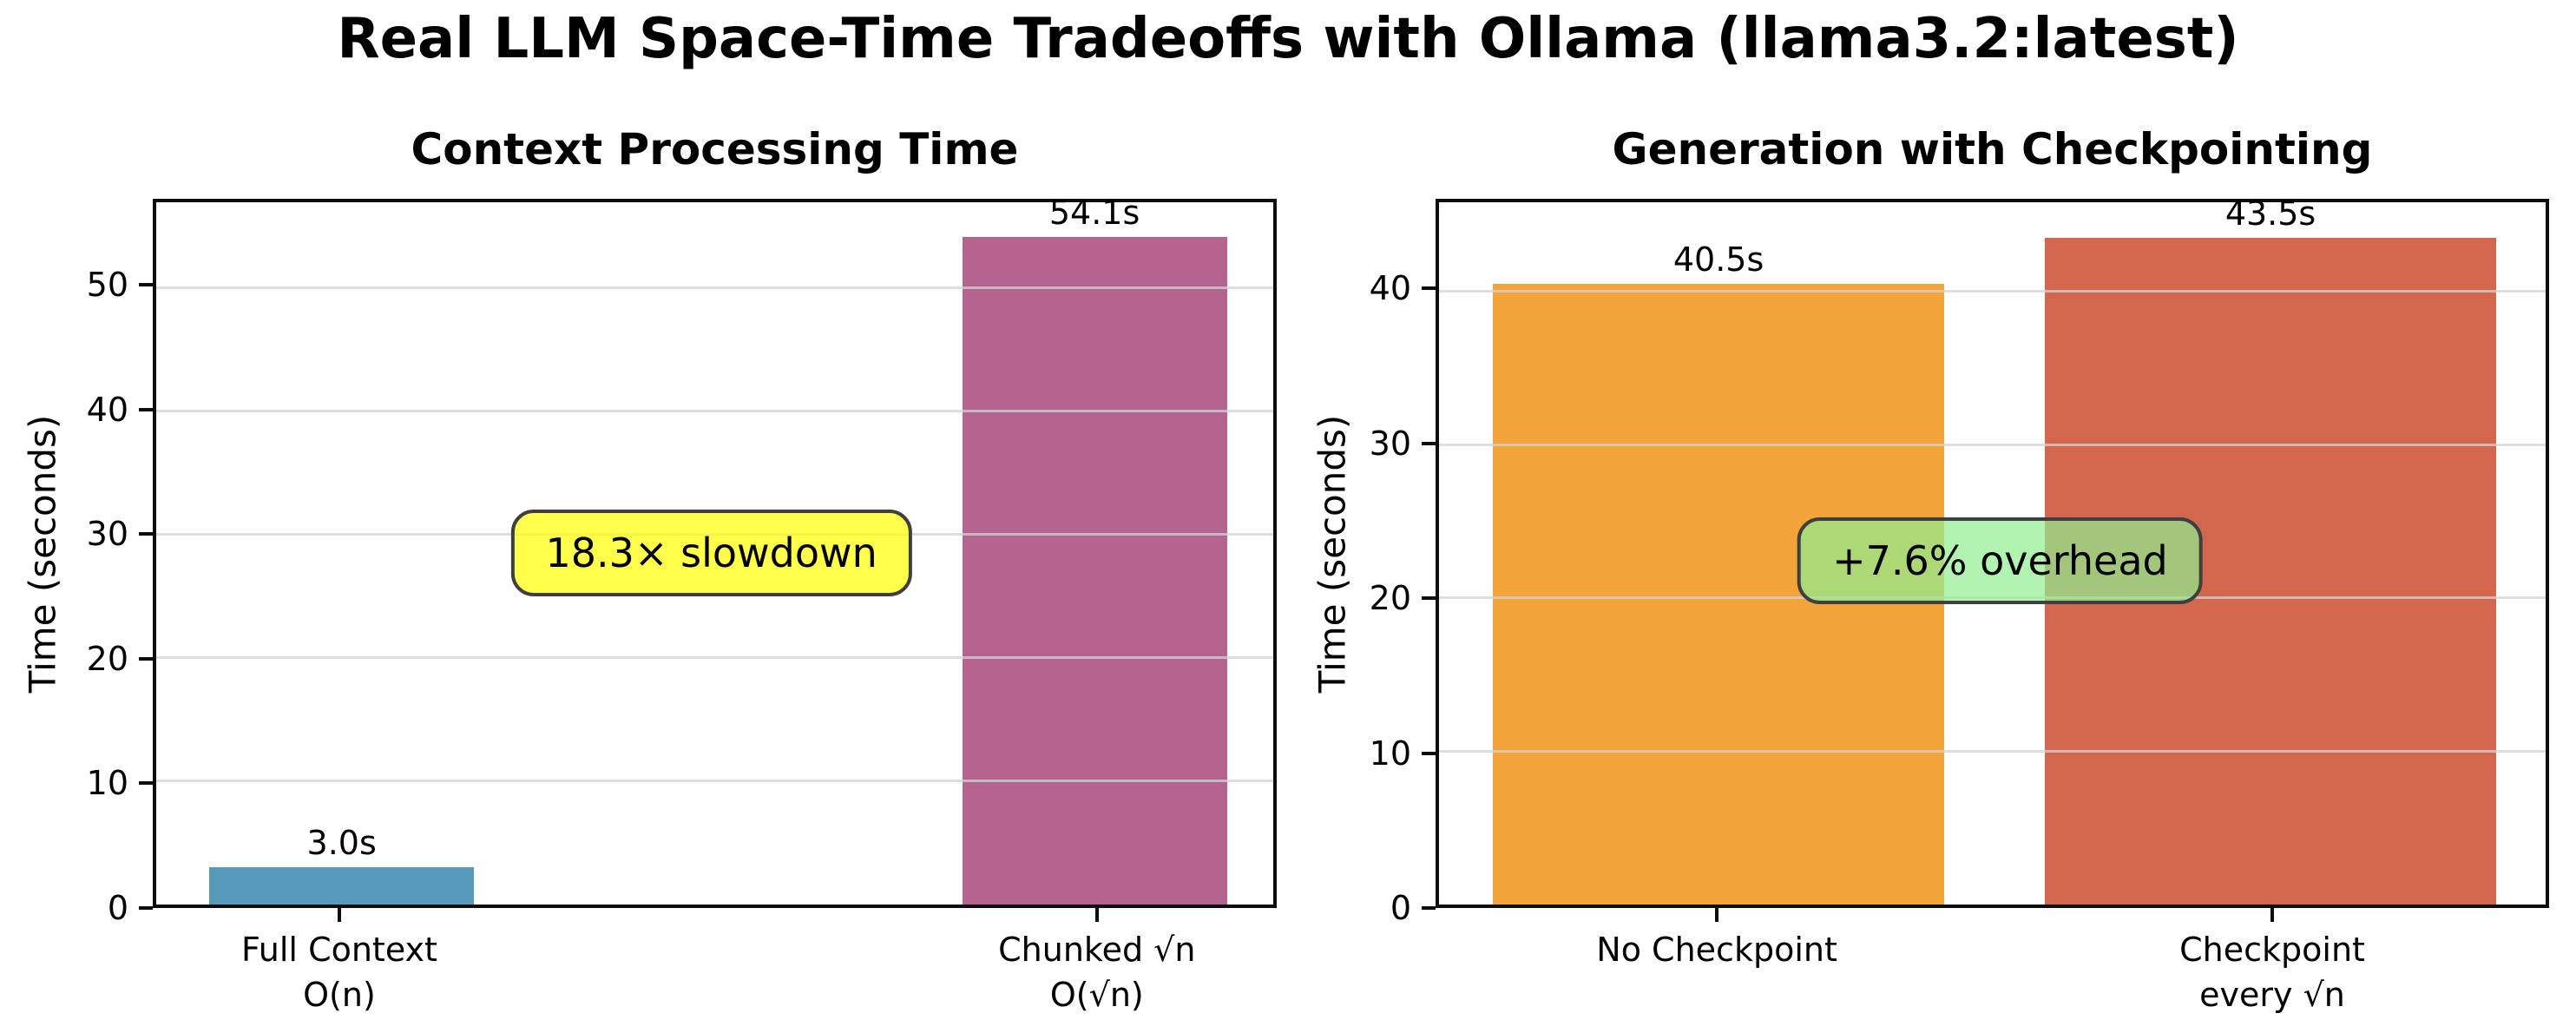  What do you see at coordinates (107, 410) in the screenshot?
I see `left-y-tick-label-40: 40` at bounding box center [107, 410].